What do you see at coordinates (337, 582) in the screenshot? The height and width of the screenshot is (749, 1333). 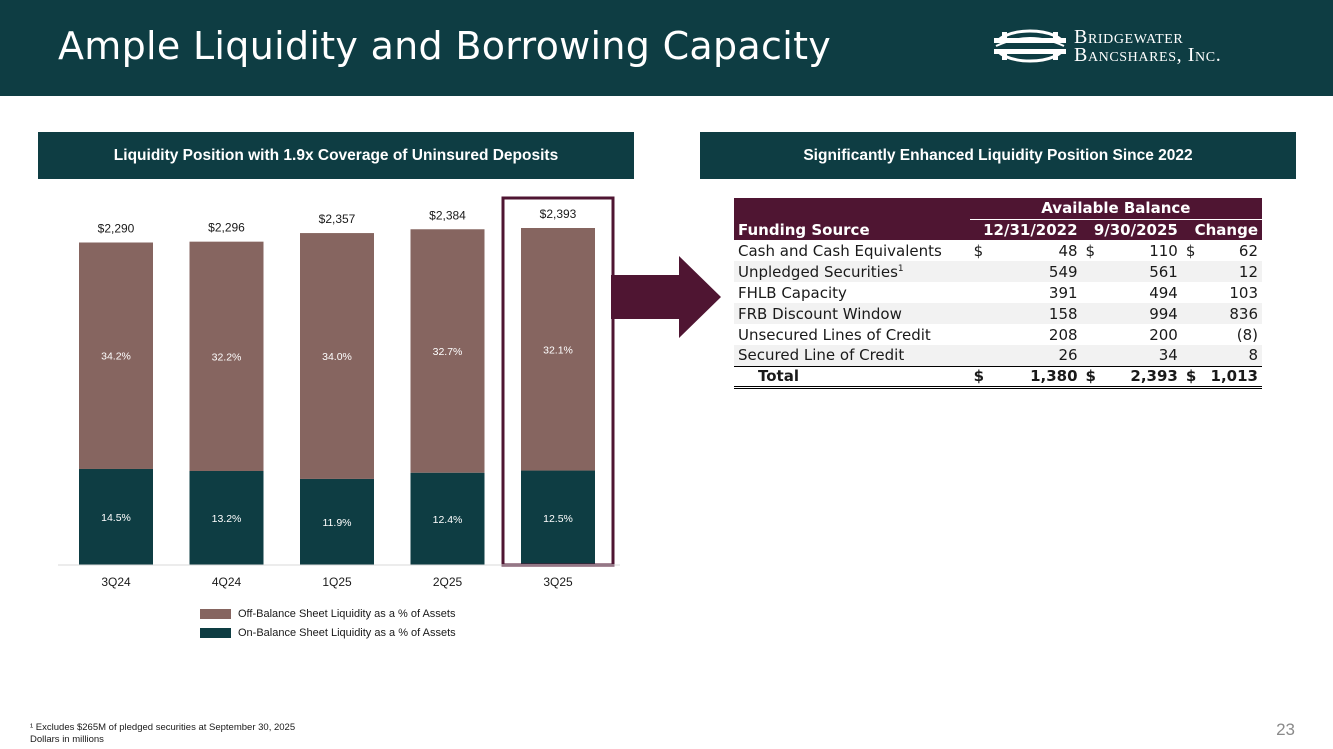 I see `x-tick-1Q25: 1Q25` at bounding box center [337, 582].